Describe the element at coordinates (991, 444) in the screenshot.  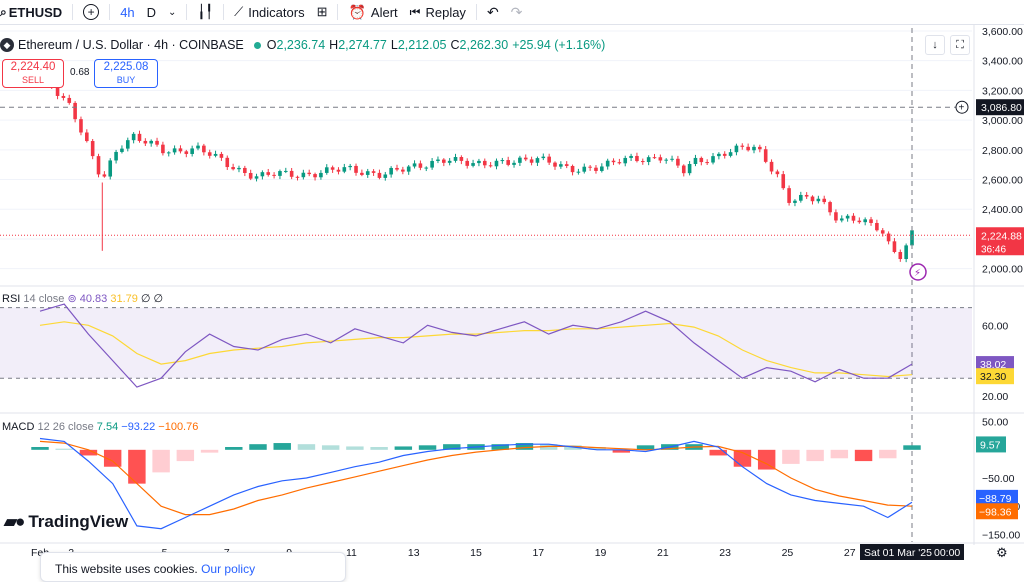
I see `macd-hist-badge` at that location.